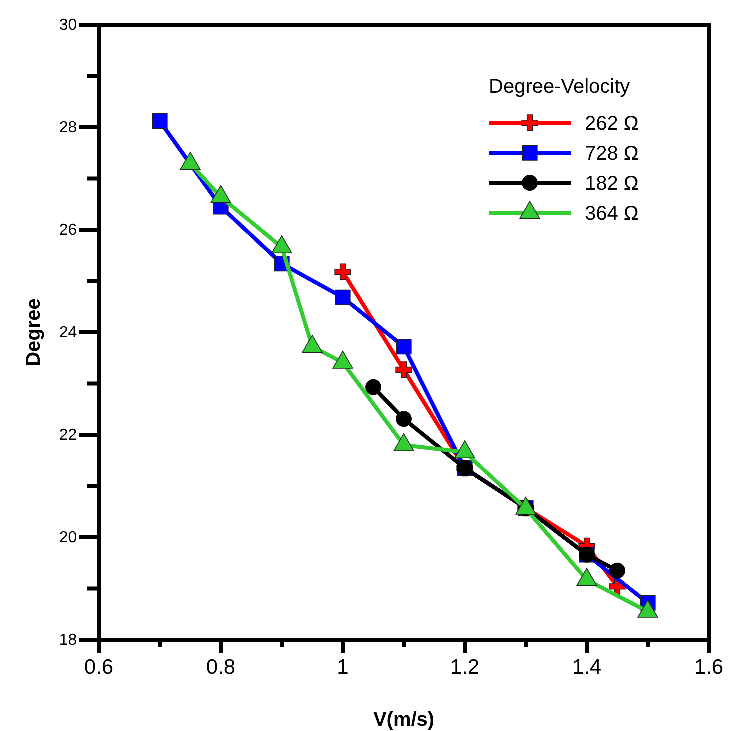 This screenshot has width=732, height=731. I want to click on y-tick-label: 22, so click(68, 435).